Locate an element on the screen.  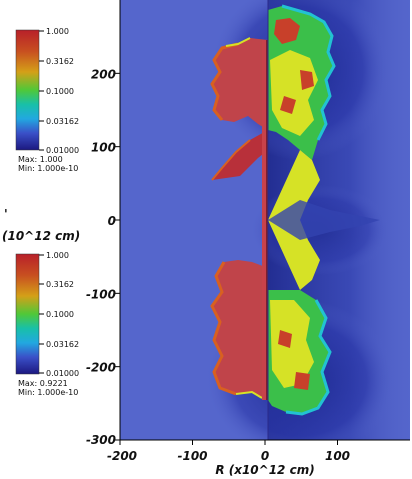
left-upper-lobe-edge is located at coordinates (224, 81).